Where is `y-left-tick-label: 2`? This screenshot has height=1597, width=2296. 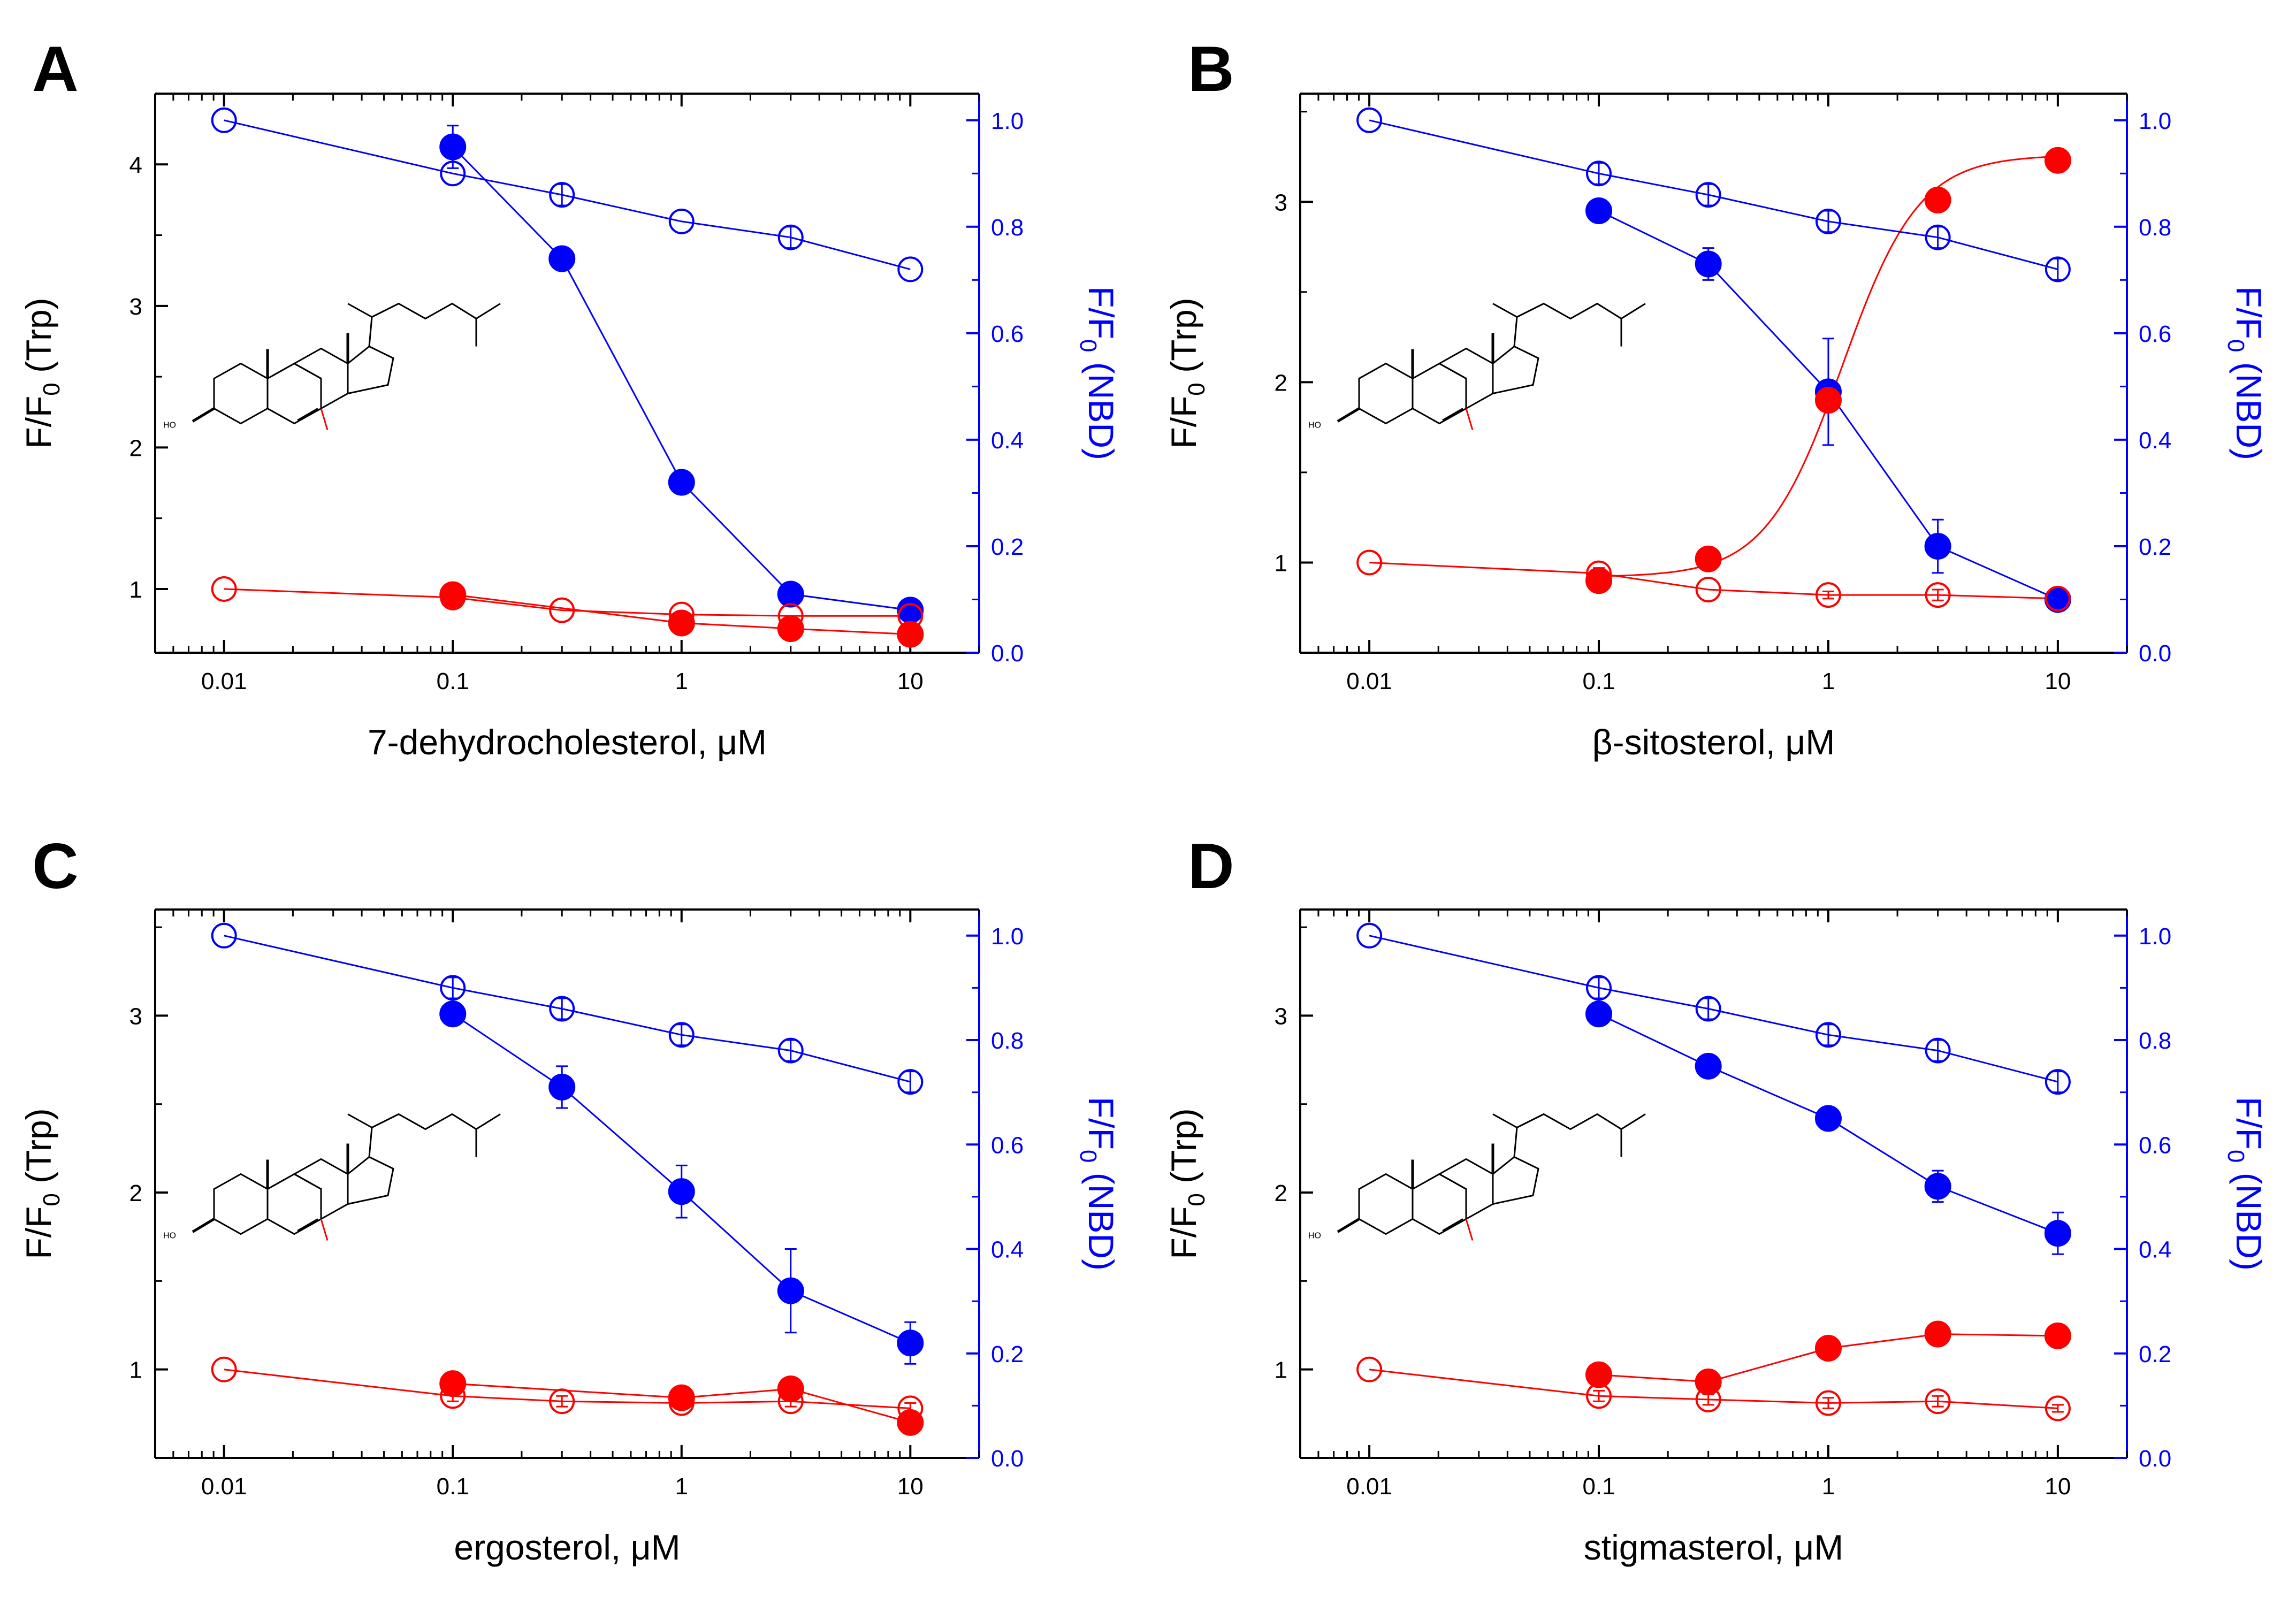 y-left-tick-label: 2 is located at coordinates (1281, 383).